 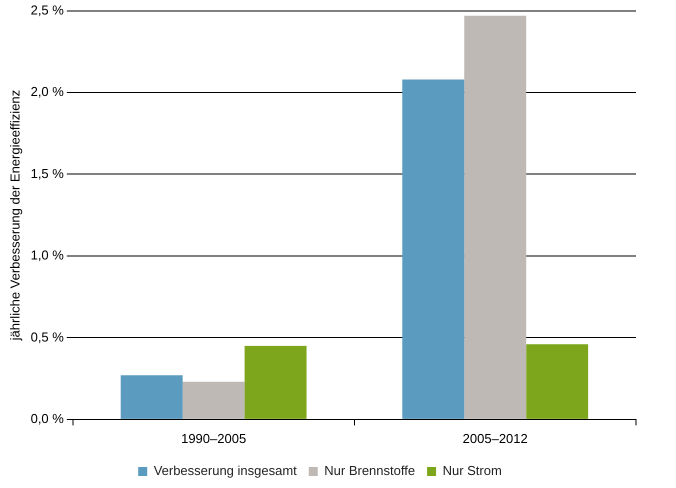 I want to click on y-tick-label: 1,0 %, so click(x=47, y=255).